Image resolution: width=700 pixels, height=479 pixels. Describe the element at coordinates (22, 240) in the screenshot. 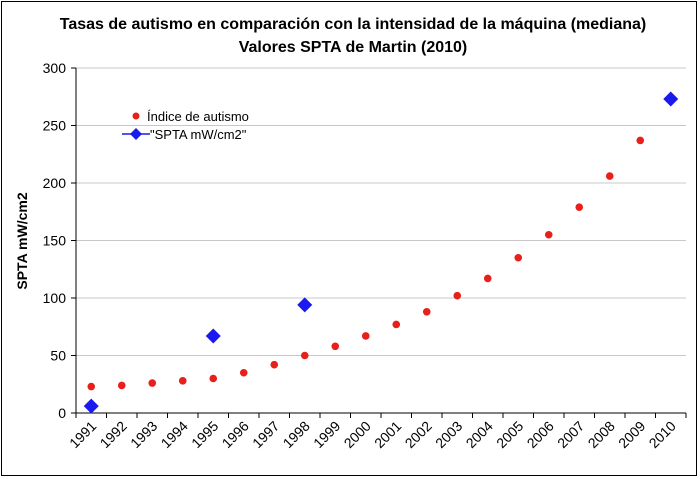

I see `y-axis-label: SPTA mW/cm2` at that location.